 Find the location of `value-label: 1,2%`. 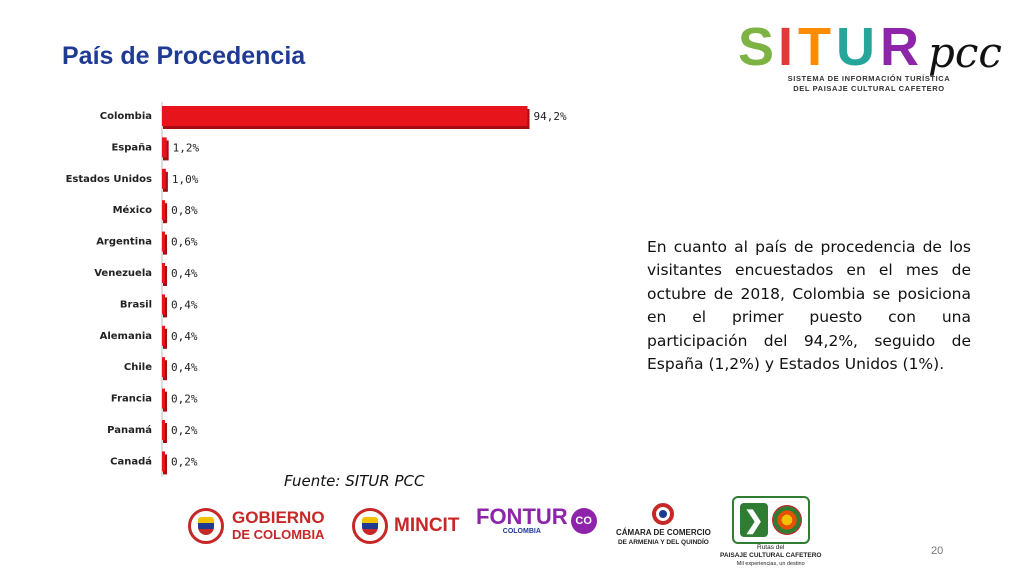

value-label: 1,2% is located at coordinates (186, 147).